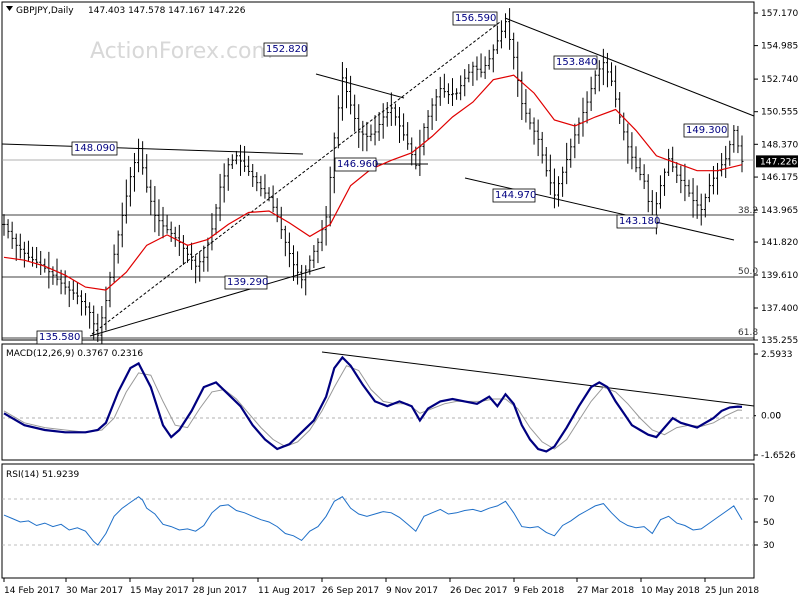 This screenshot has height=604, width=800. What do you see at coordinates (94, 148) in the screenshot?
I see `price-annotation: 148.090` at bounding box center [94, 148].